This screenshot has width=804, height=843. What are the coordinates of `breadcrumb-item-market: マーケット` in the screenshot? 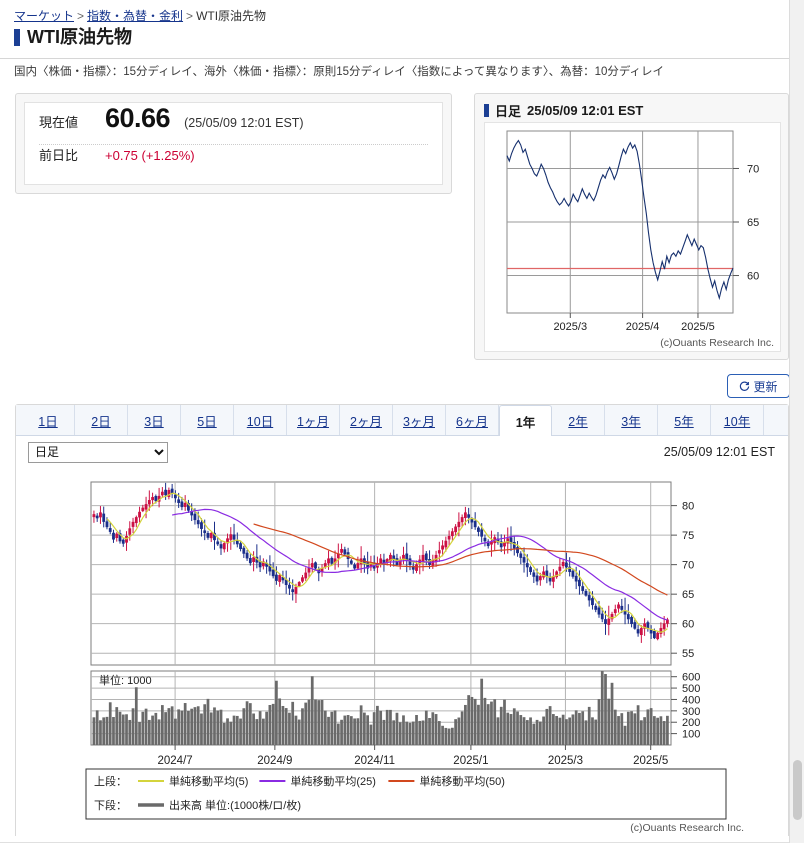 It's located at (44, 16).